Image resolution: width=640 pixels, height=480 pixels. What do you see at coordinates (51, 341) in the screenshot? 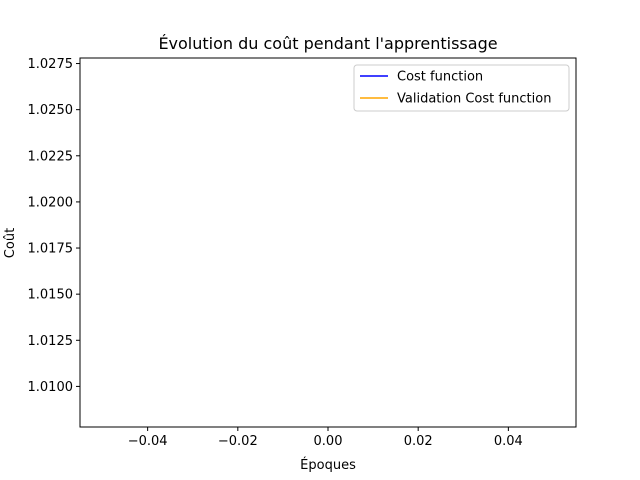
I see `y-tick-label: 1.0125` at bounding box center [51, 341].